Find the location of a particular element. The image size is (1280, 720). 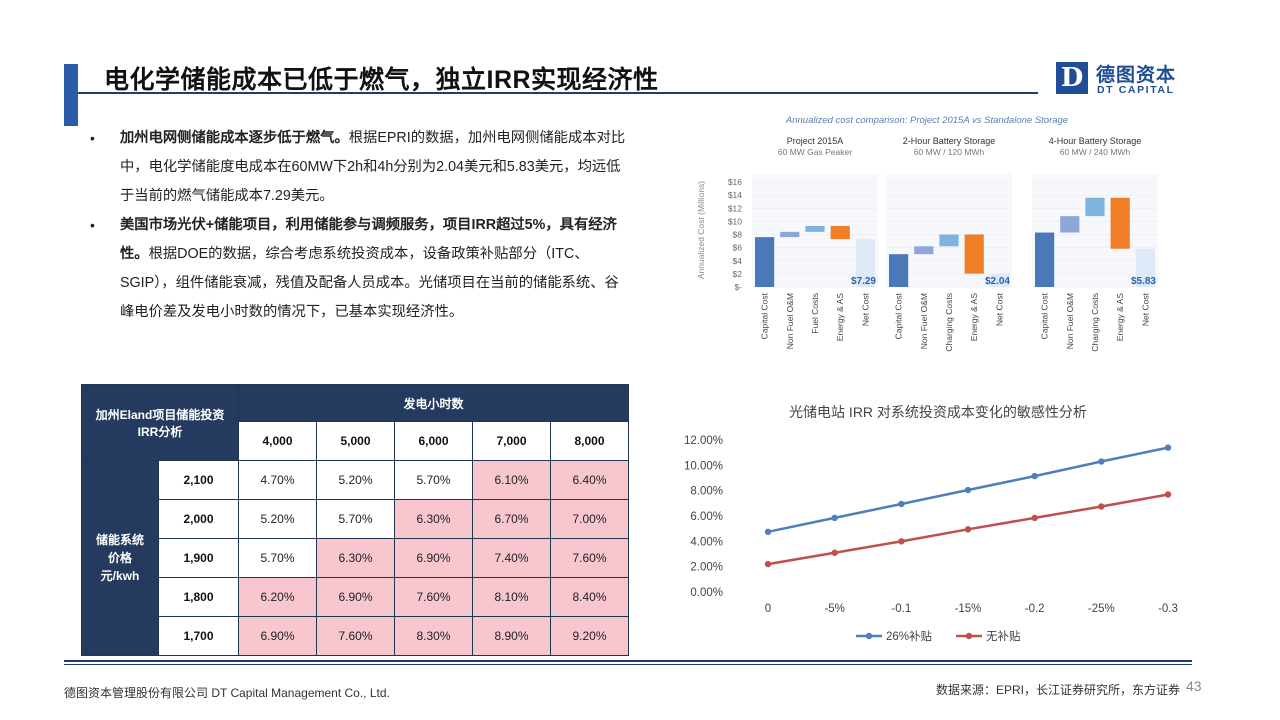

irr-chart-xtick: -25% is located at coordinates (1101, 609).